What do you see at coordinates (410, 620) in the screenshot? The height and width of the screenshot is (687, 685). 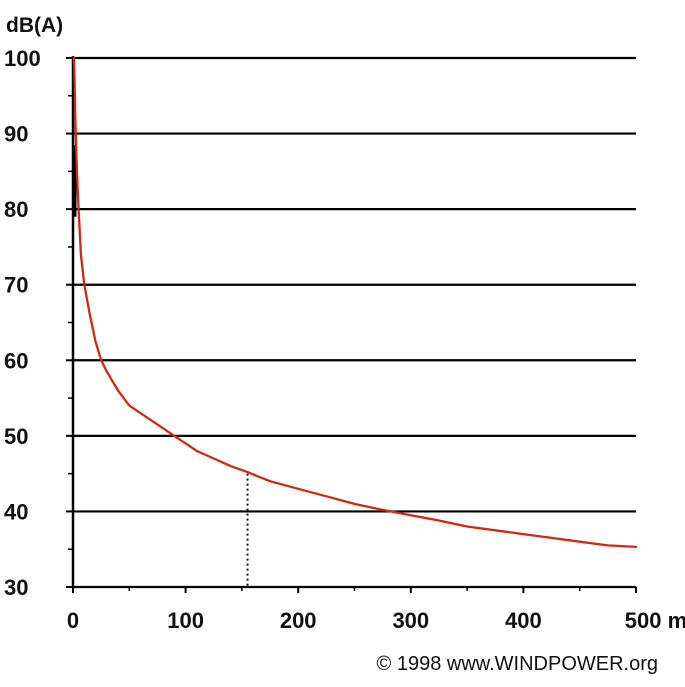 I see `x-tick-label-300: 300` at bounding box center [410, 620].